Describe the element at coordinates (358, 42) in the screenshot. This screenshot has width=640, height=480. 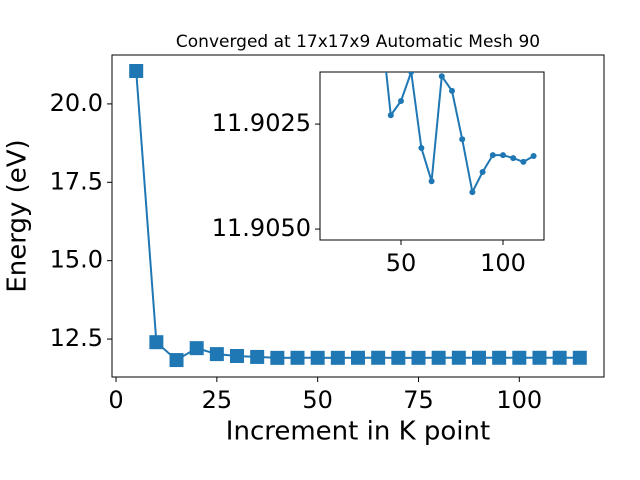
I see `chart-title: Converged at 17x17x9 Automatic Mesh 90` at that location.